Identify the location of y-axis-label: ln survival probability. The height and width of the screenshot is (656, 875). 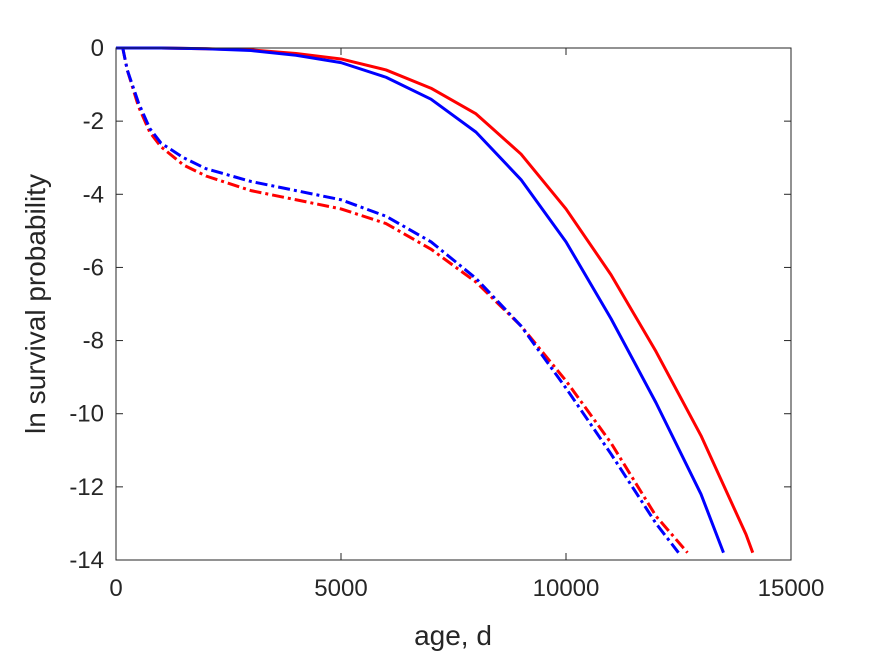
(35, 304).